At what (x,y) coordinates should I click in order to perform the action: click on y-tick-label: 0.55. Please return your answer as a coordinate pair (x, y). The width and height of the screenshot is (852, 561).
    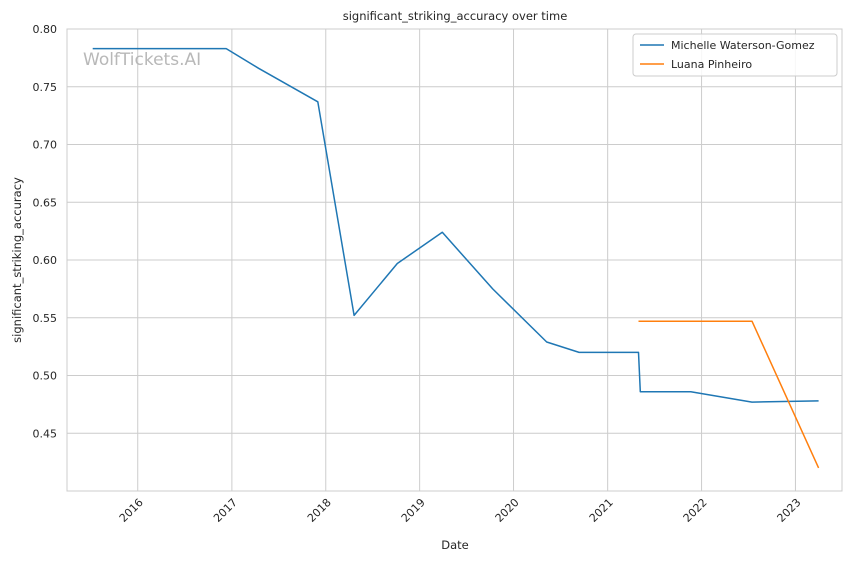
    Looking at the image, I should click on (45, 318).